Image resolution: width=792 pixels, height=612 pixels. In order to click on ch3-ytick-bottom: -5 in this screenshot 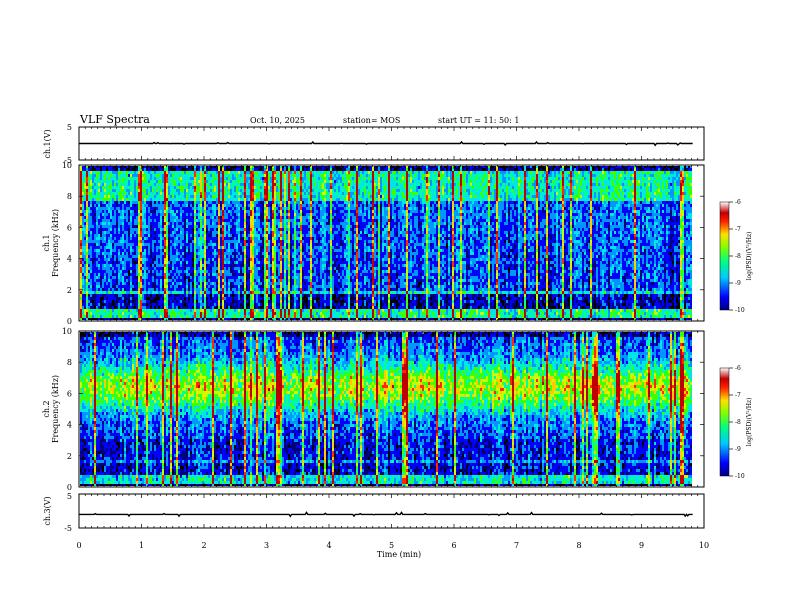, I will do `click(68, 528)`.